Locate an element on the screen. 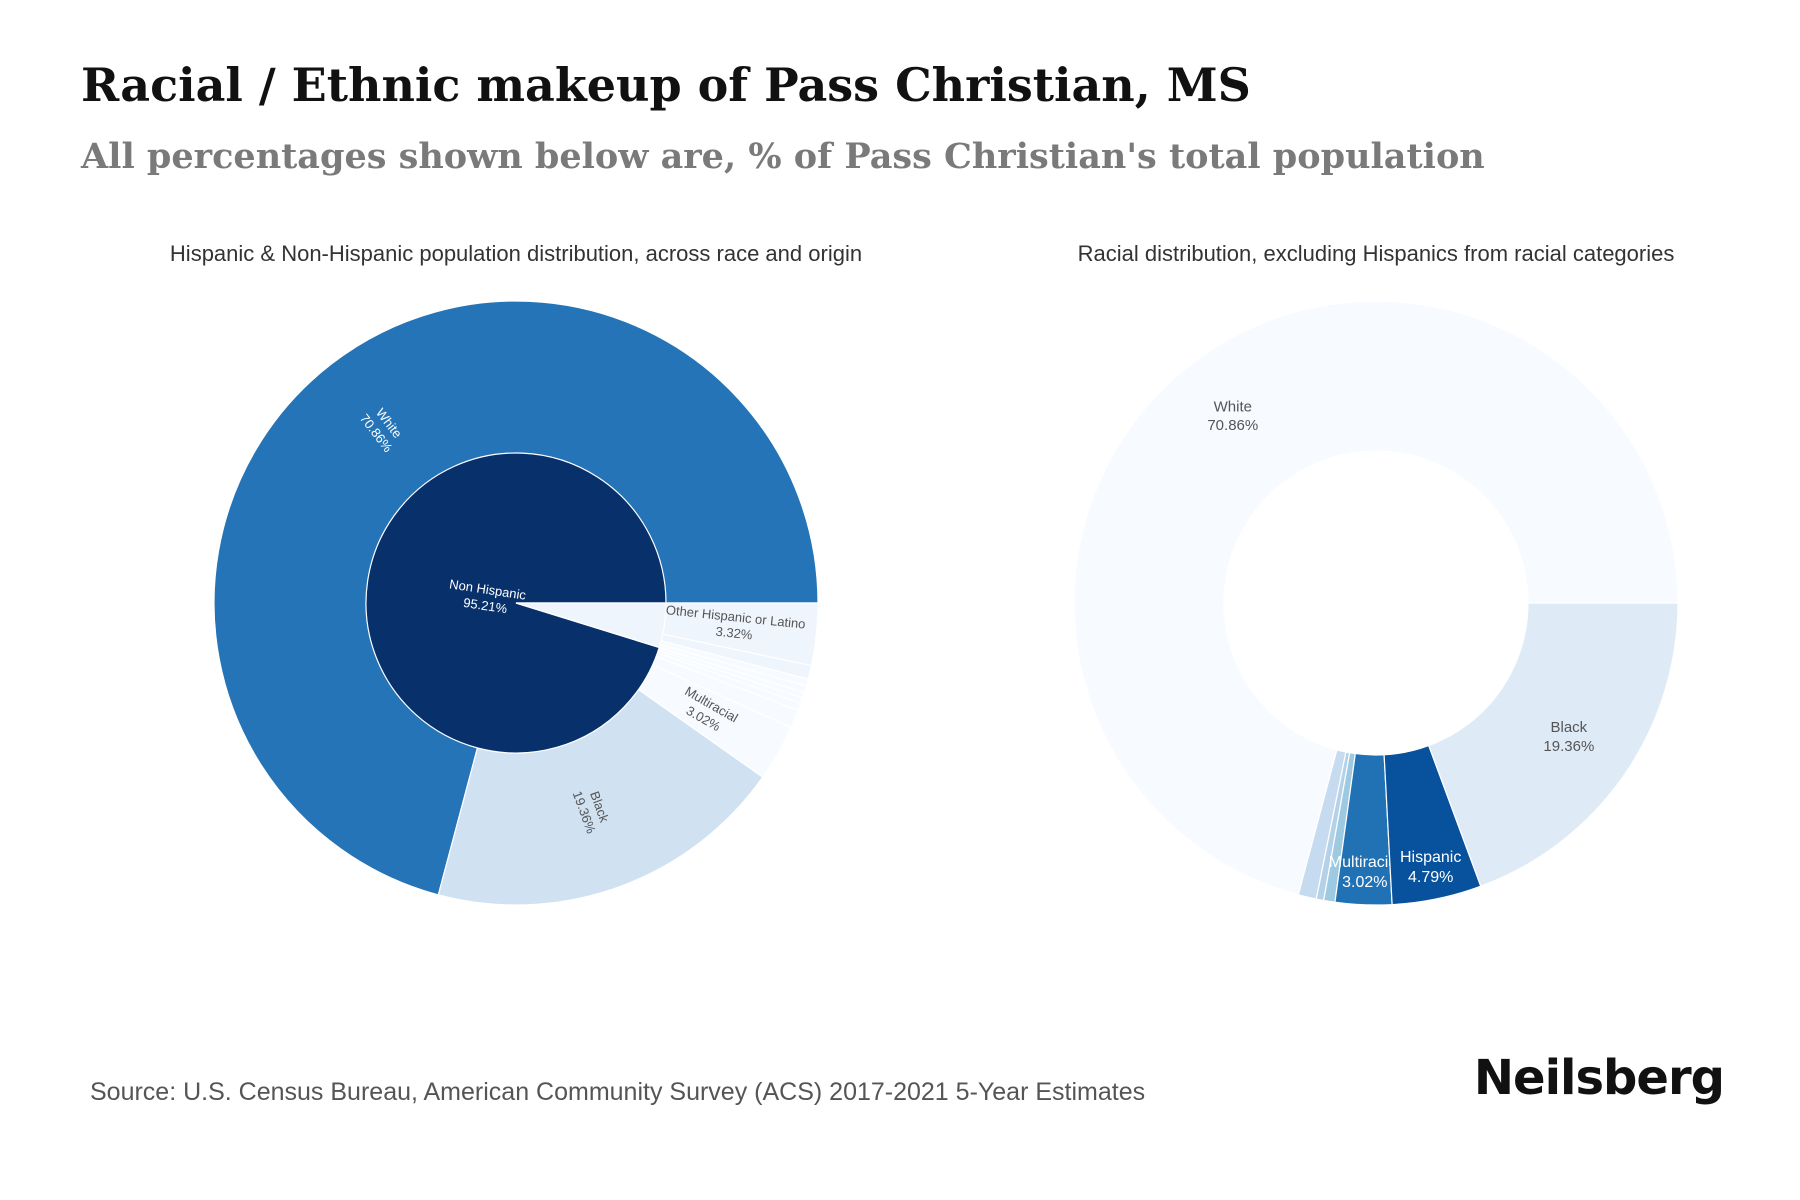 This screenshot has width=1800, height=1200. donut-label-black: Black 19.36% is located at coordinates (1568, 737).